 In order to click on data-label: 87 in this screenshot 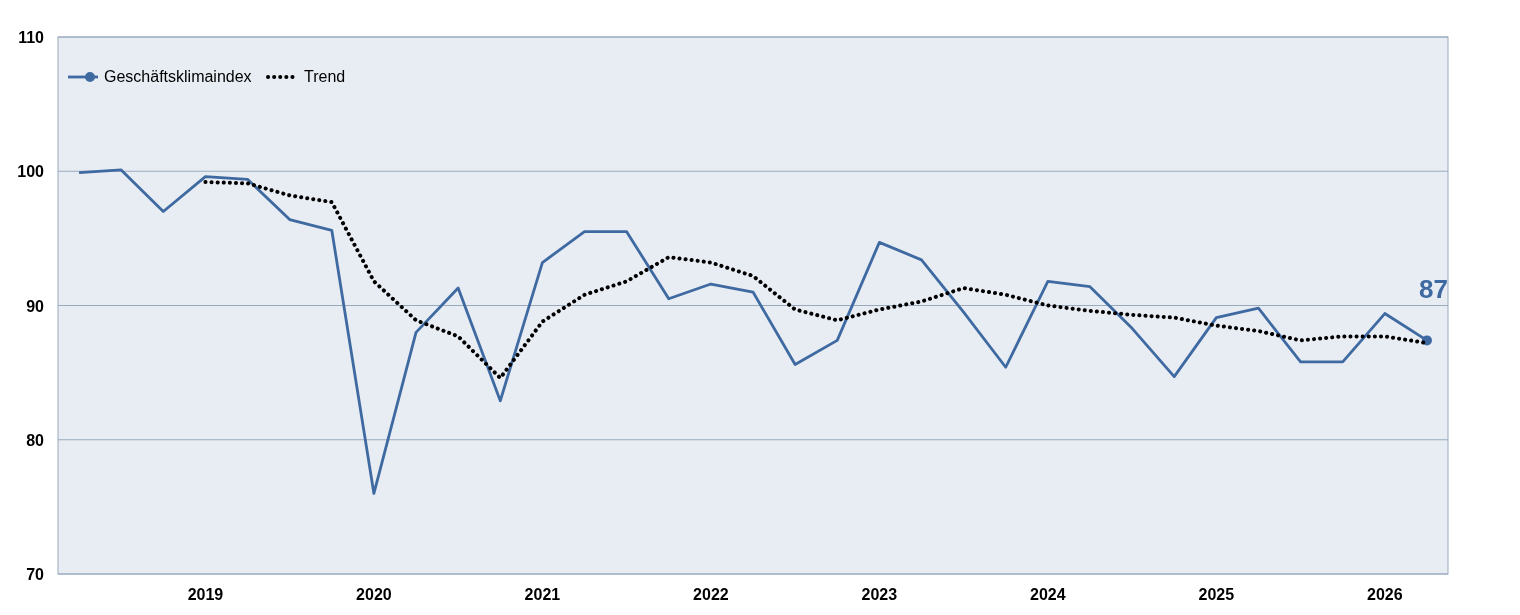, I will do `click(1433, 289)`.